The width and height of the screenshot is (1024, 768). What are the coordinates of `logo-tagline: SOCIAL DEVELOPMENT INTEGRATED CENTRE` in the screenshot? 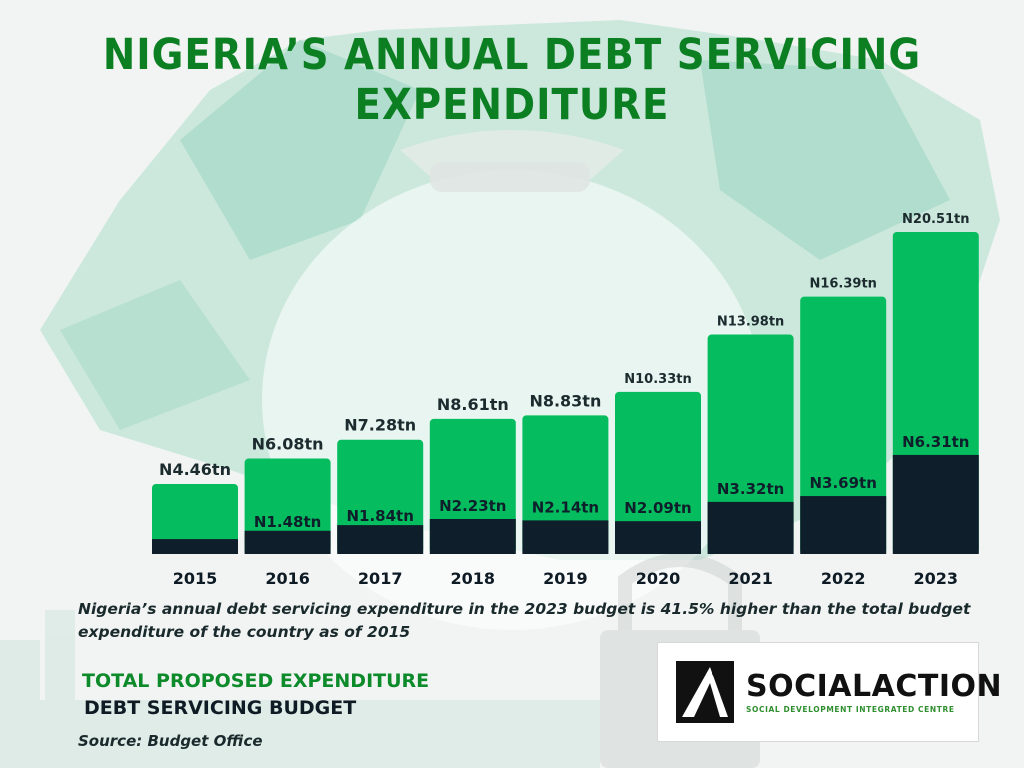 It's located at (850, 709).